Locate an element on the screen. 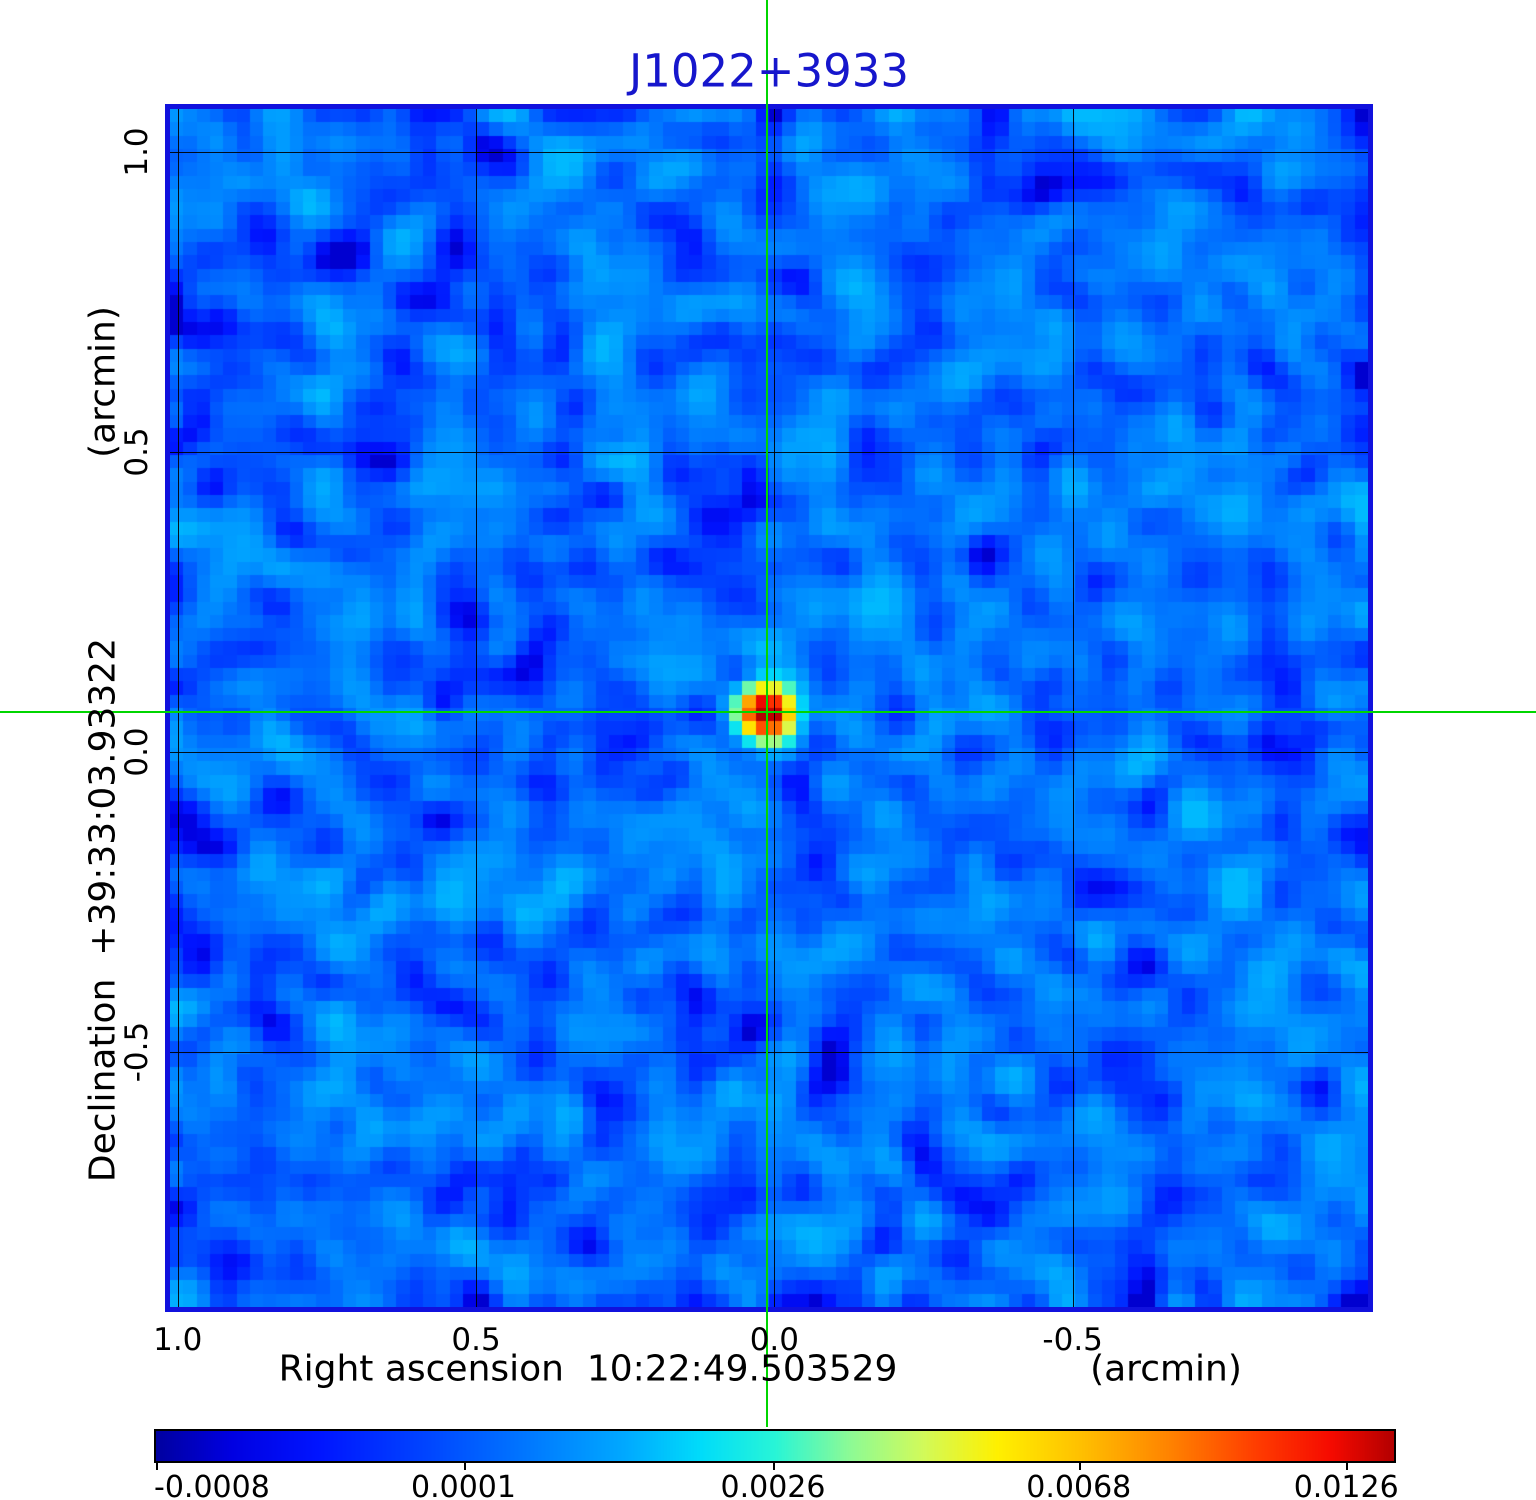 The image size is (1536, 1500). x-tick-label: 0.5 is located at coordinates (476, 1340).